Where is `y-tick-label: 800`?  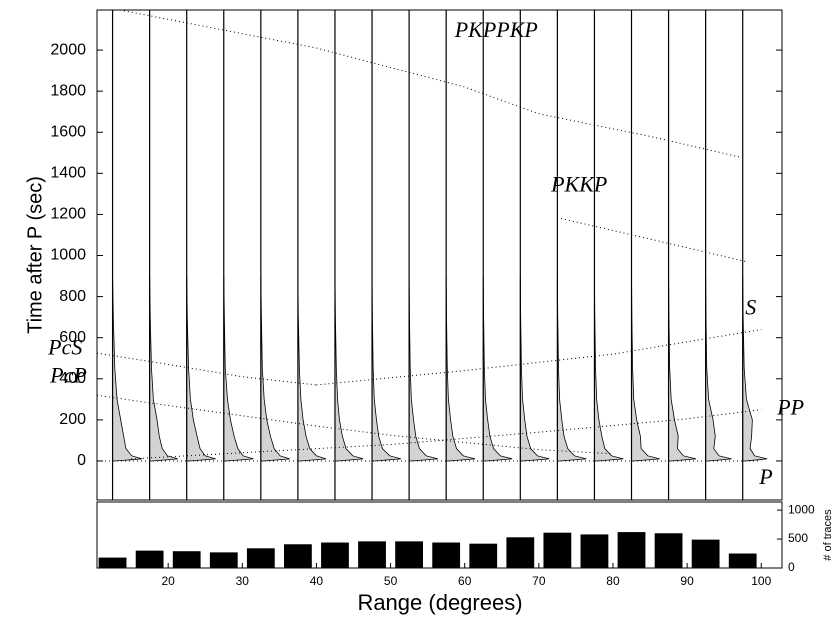
y-tick-label: 800 is located at coordinates (72, 296).